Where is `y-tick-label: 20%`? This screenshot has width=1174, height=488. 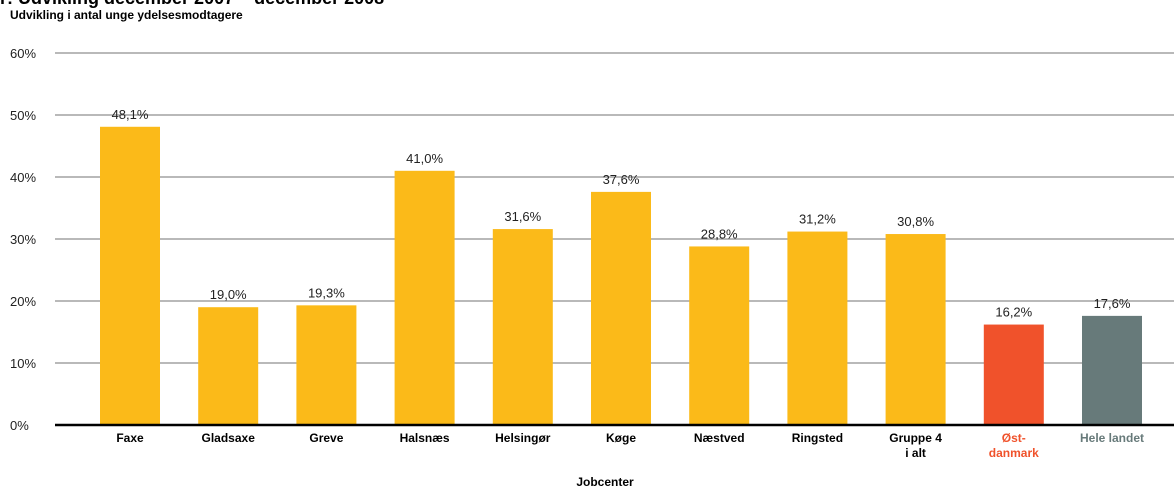 y-tick-label: 20% is located at coordinates (23, 301).